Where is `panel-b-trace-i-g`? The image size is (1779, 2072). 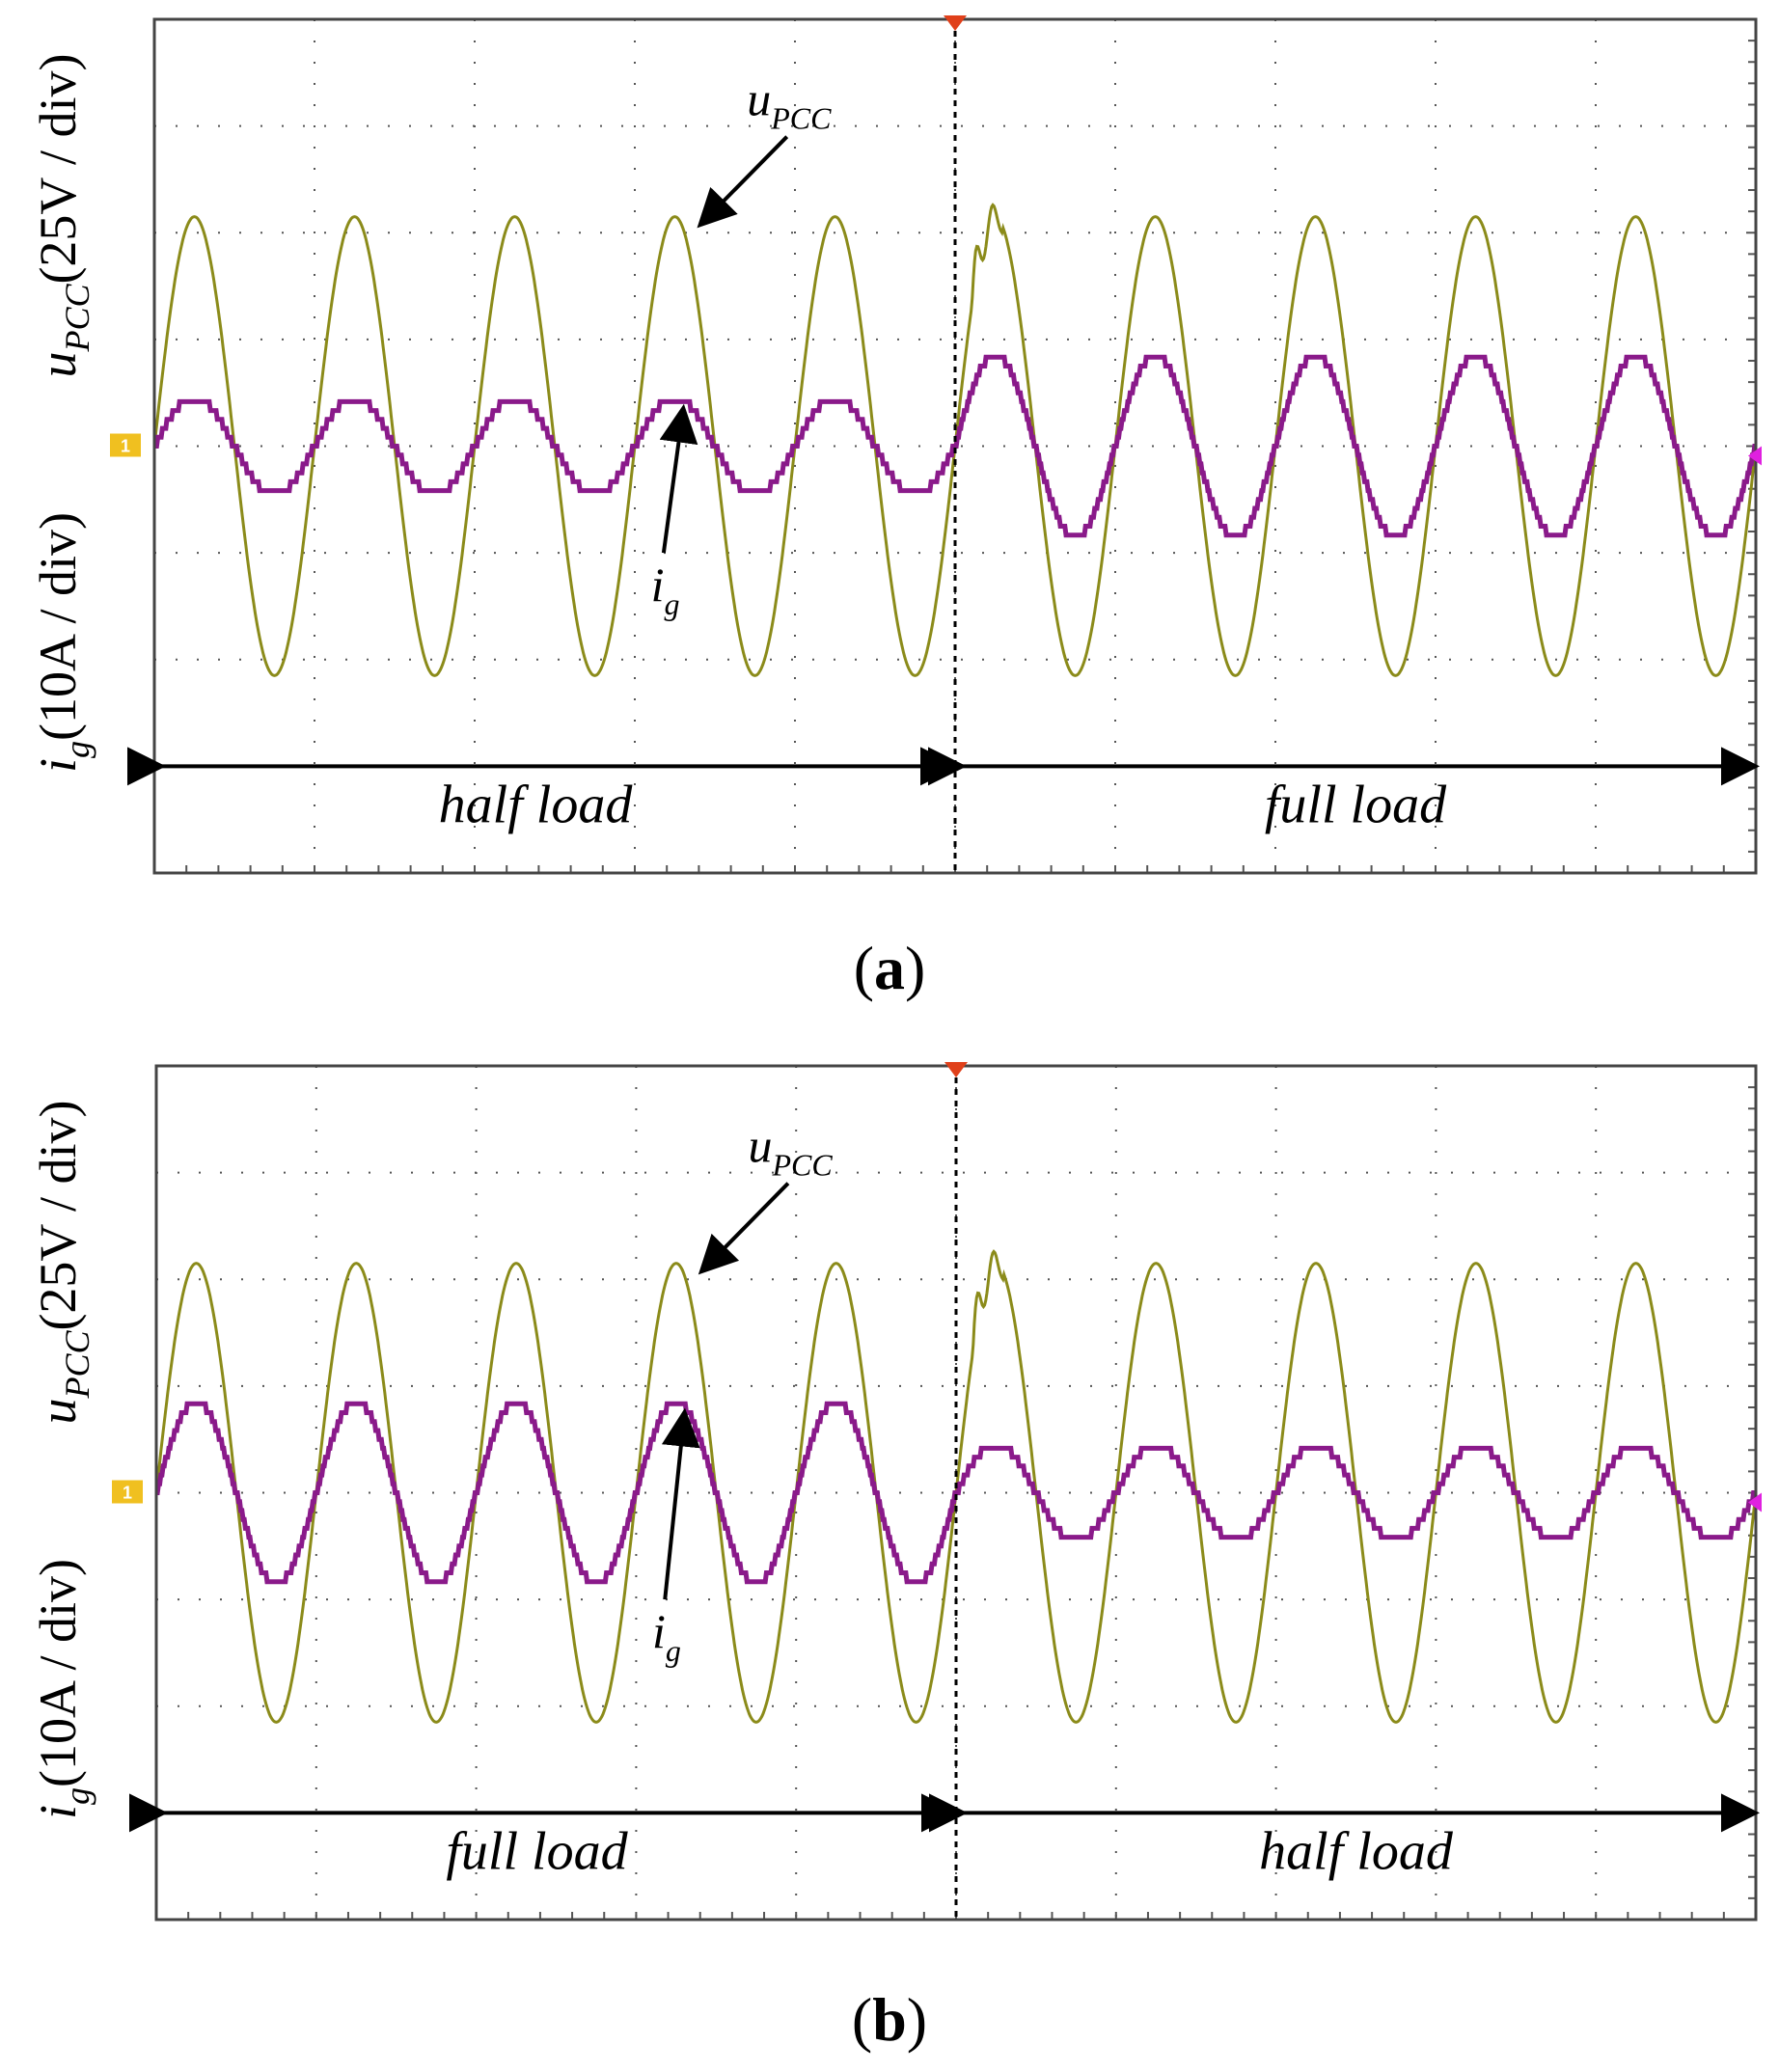
panel-b-trace-i-g is located at coordinates (955, 1493).